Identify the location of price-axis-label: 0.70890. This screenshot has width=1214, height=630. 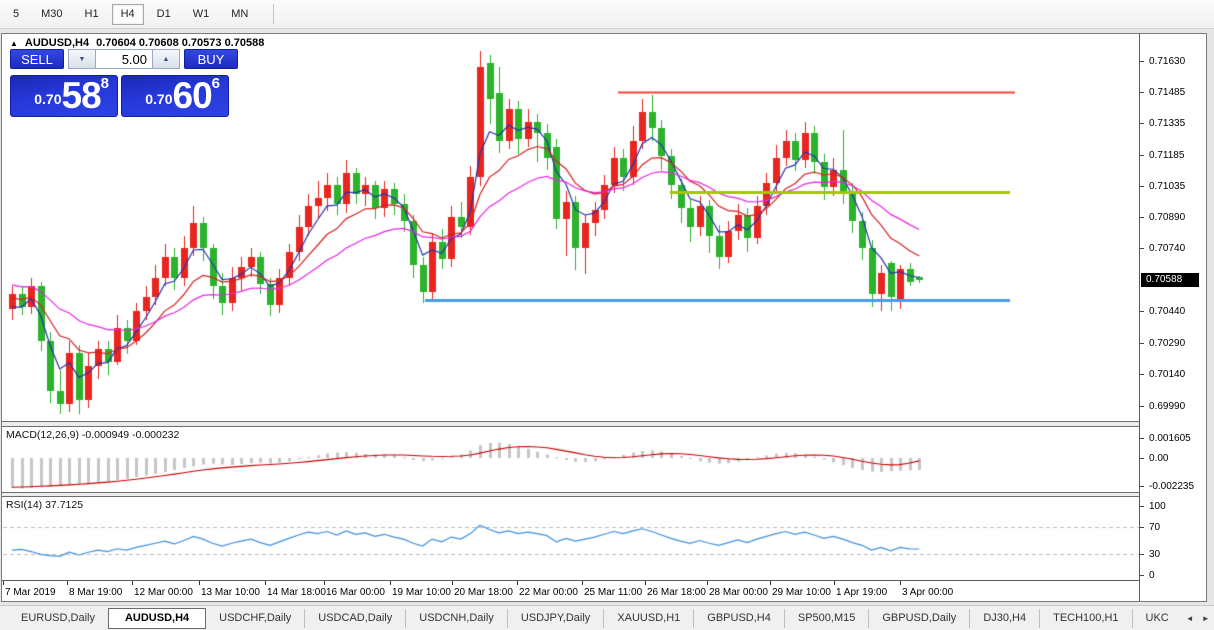
(1167, 217).